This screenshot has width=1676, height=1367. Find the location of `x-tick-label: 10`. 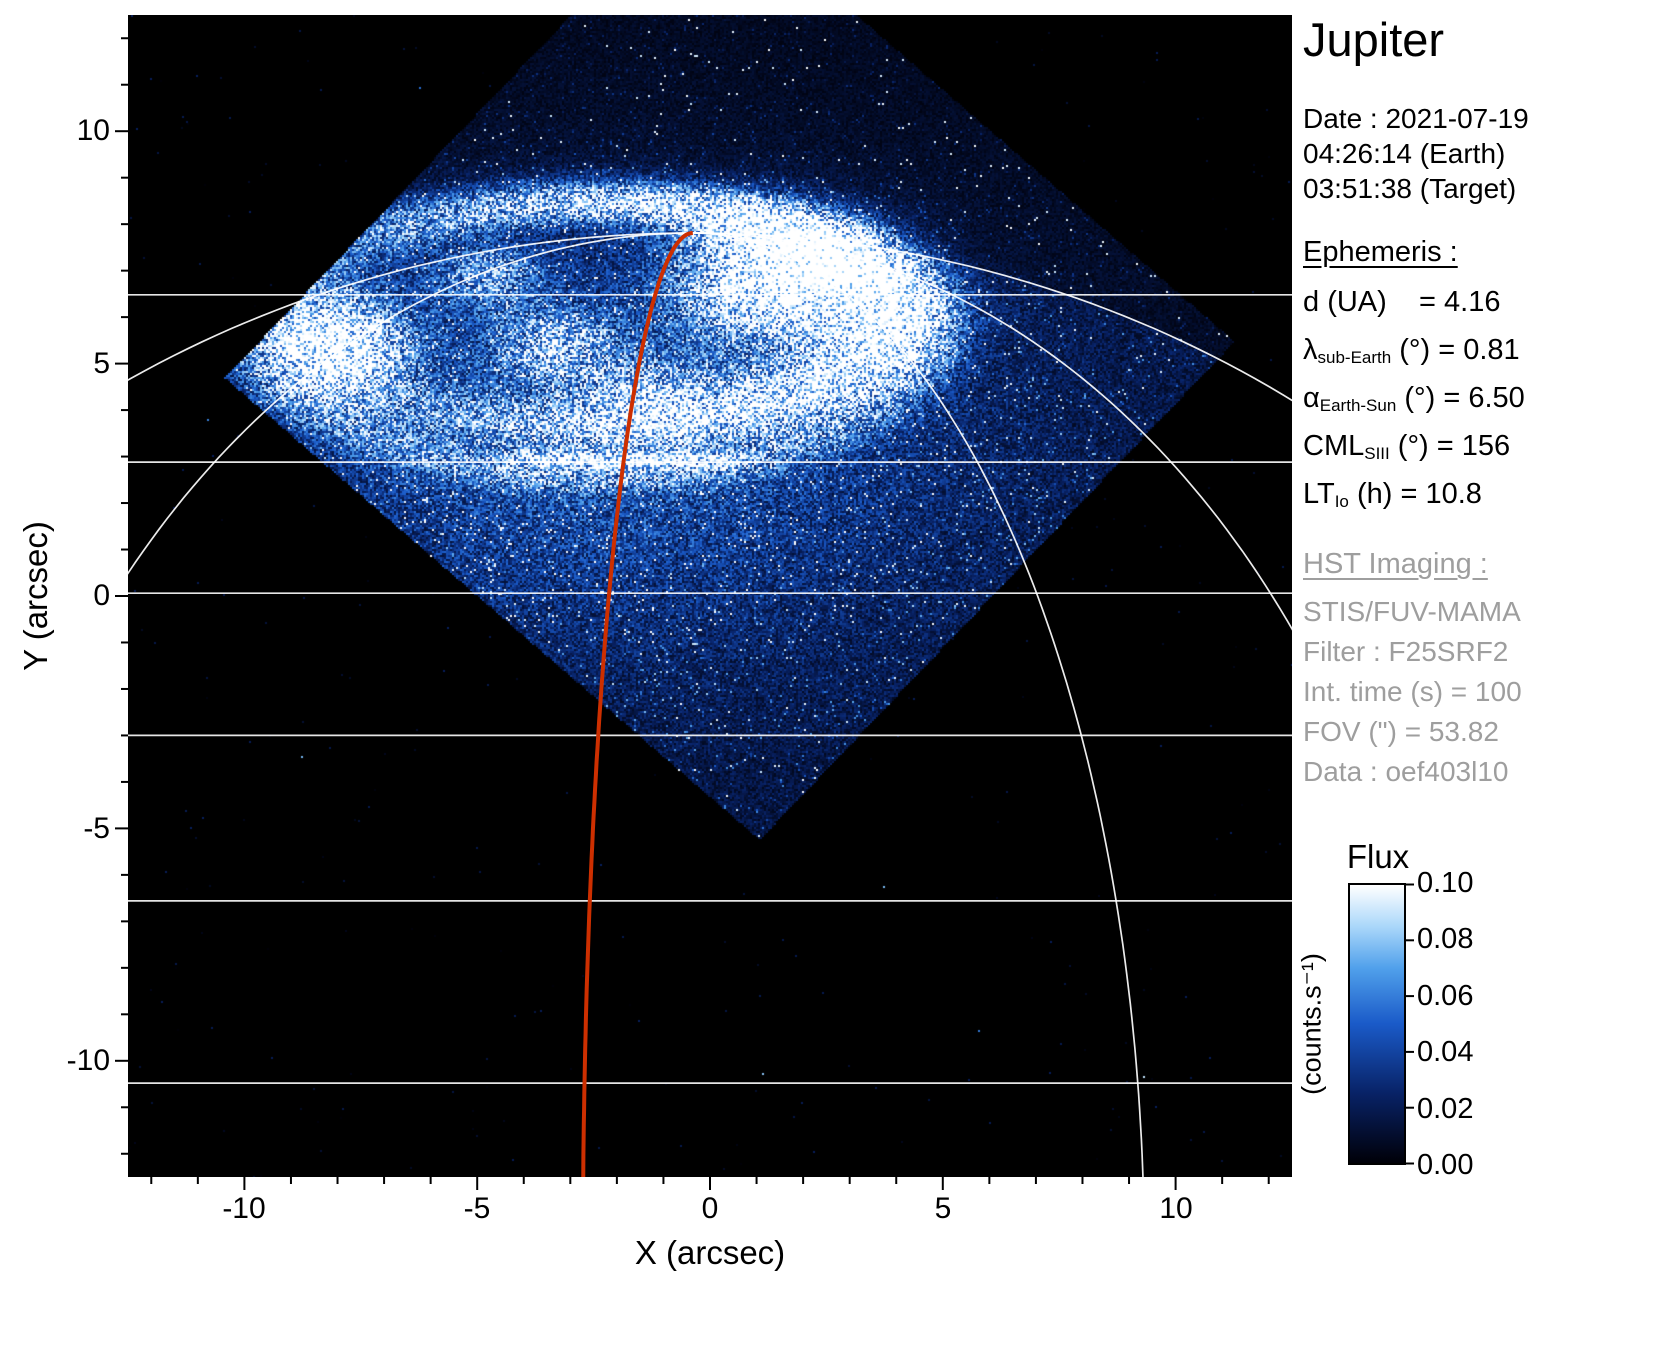

x-tick-label: 10 is located at coordinates (1176, 1208).